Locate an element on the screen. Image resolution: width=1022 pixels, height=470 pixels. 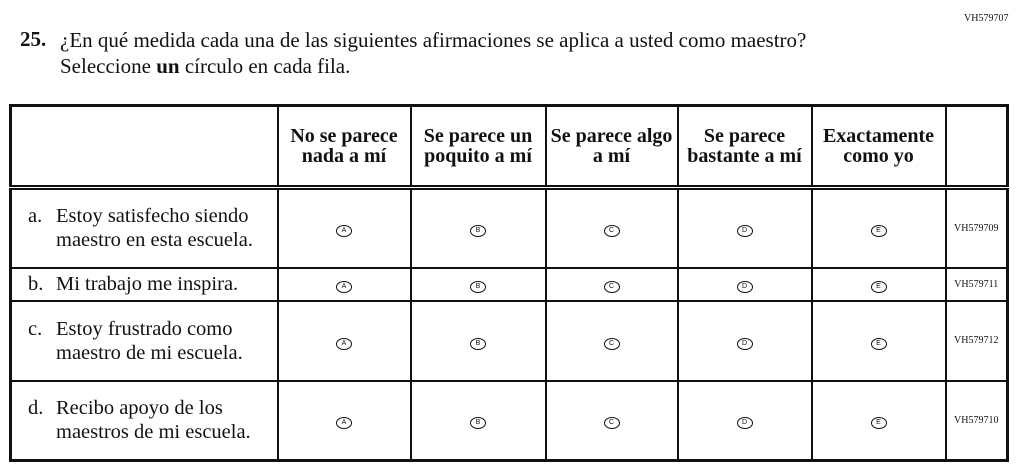
item-code: VH579709 is located at coordinates (976, 227).